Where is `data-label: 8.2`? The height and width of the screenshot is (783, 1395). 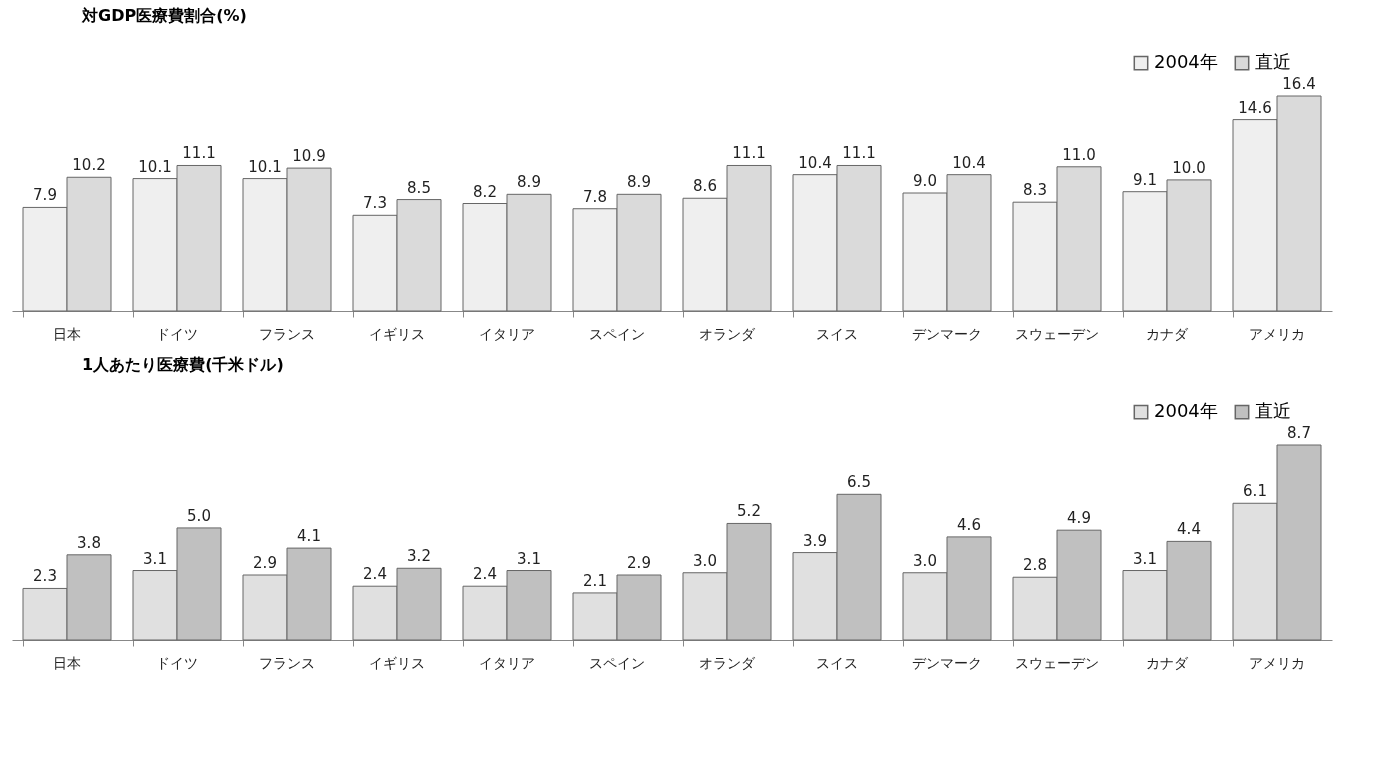 data-label: 8.2 is located at coordinates (485, 191).